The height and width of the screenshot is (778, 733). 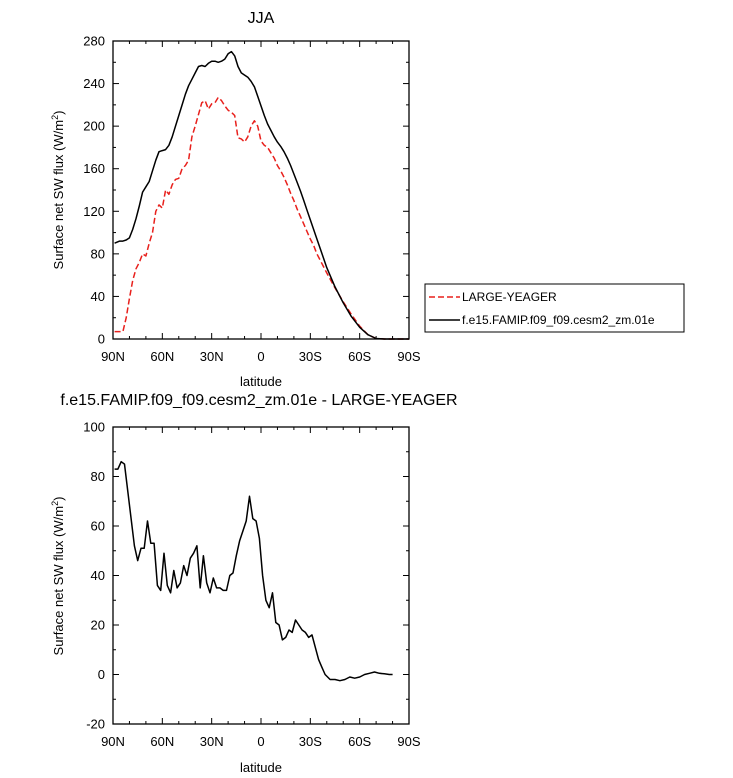 What do you see at coordinates (212, 741) in the screenshot?
I see `bottom-x-tick-label: 30N` at bounding box center [212, 741].